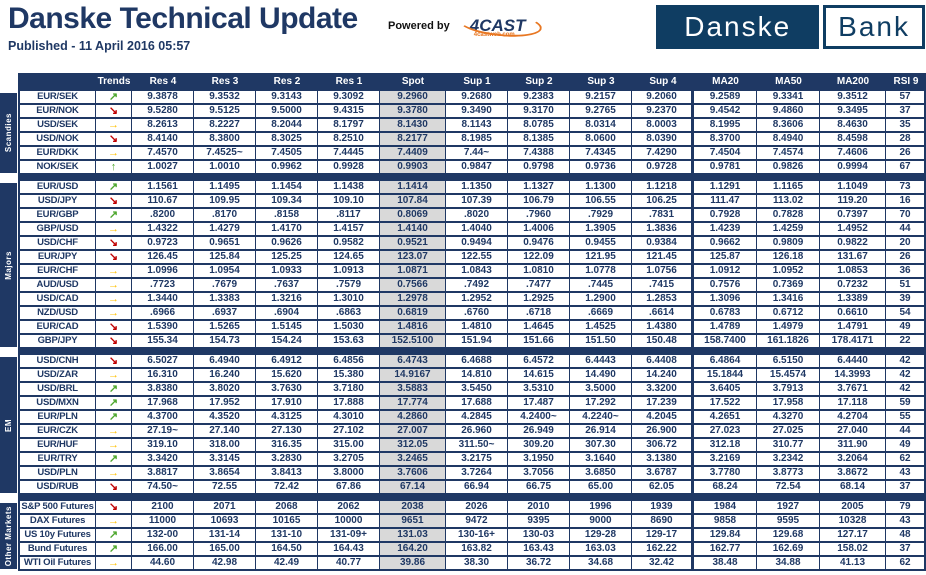  I want to click on cell-sup1: 4.2845, so click(477, 417).